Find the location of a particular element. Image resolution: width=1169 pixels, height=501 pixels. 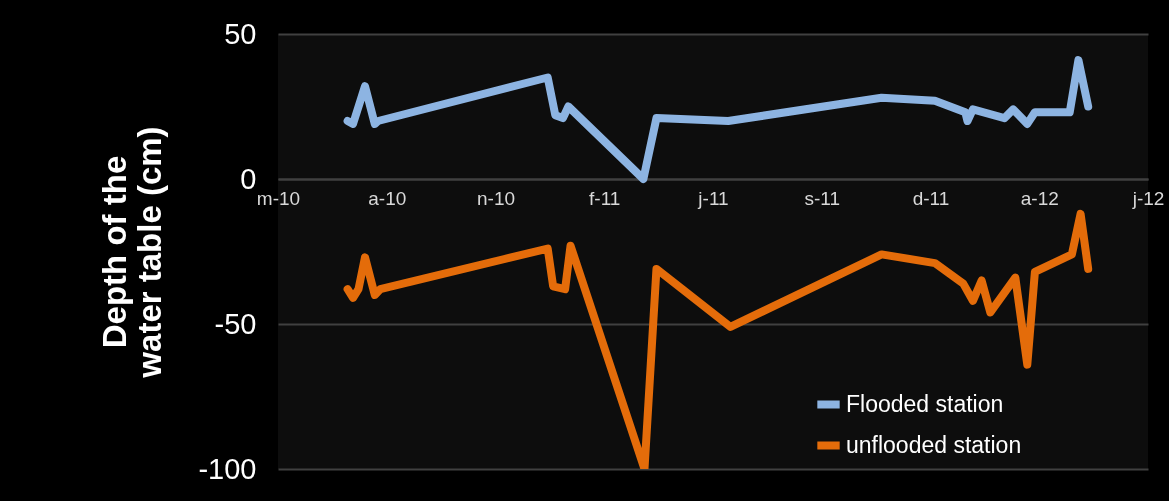

x-tick-label: j-11 is located at coordinates (713, 198).